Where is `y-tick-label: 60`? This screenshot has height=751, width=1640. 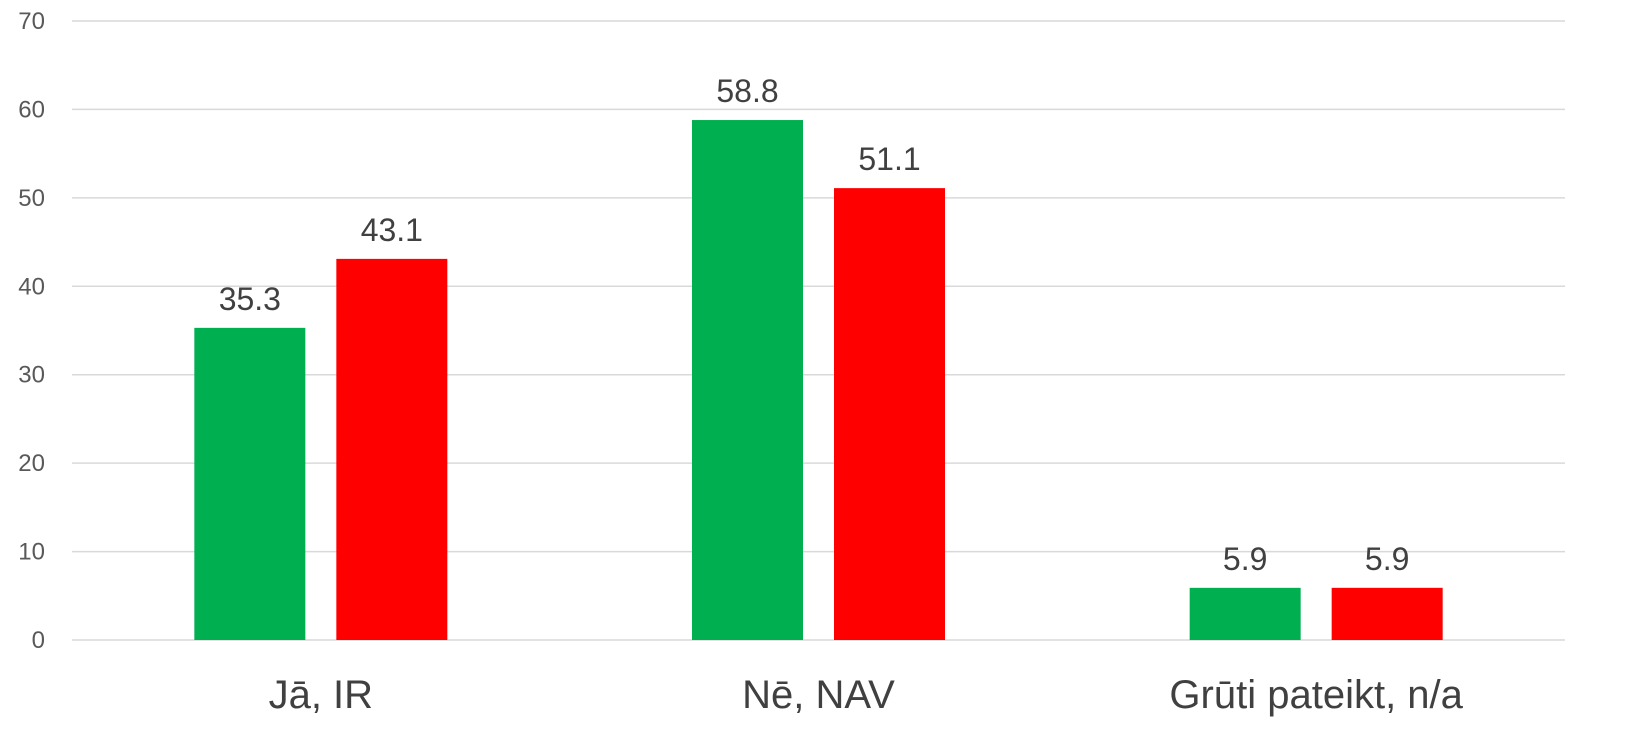 y-tick-label: 60 is located at coordinates (31, 109).